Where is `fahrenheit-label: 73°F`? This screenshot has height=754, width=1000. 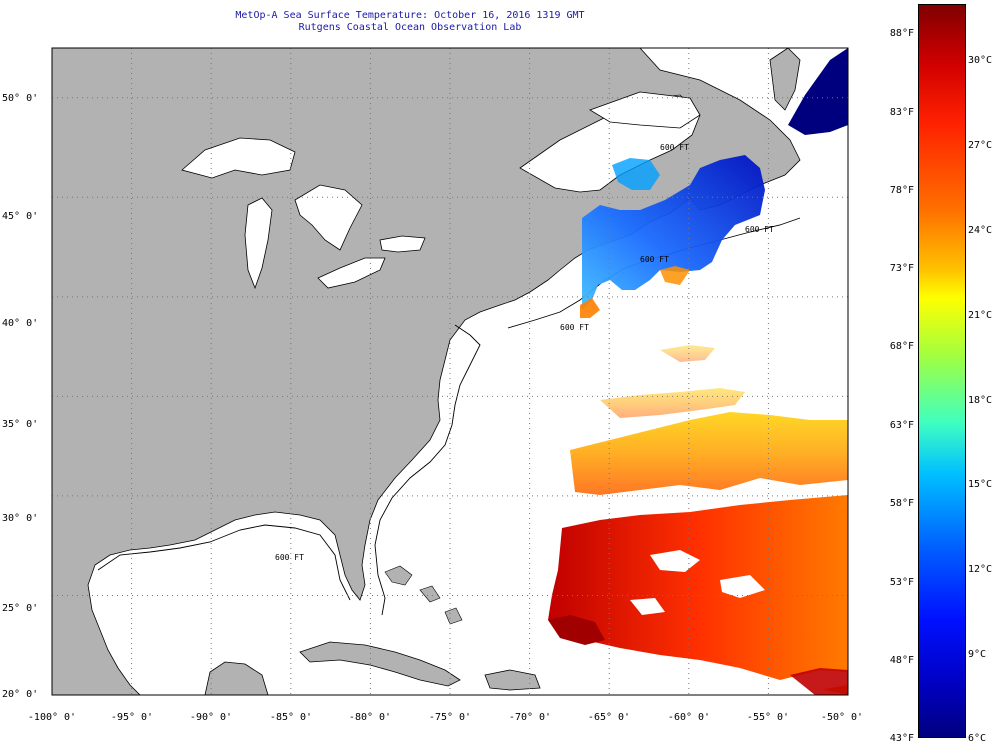 fahrenheit-label: 73°F is located at coordinates (901, 268).